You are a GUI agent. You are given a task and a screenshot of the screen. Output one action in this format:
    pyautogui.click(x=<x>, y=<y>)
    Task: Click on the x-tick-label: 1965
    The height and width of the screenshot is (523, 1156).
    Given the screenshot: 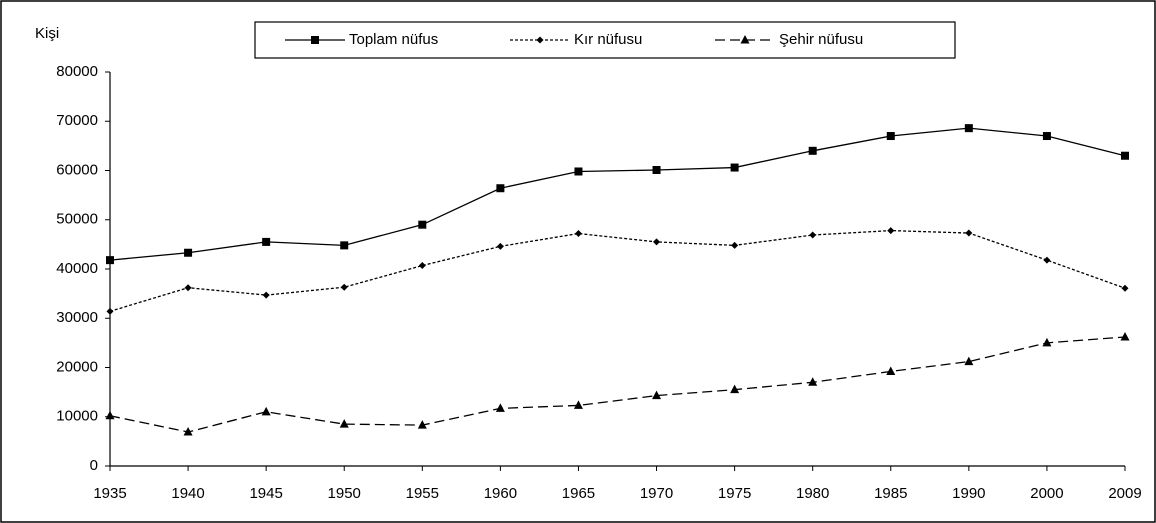 What is the action you would take?
    pyautogui.click(x=578, y=493)
    